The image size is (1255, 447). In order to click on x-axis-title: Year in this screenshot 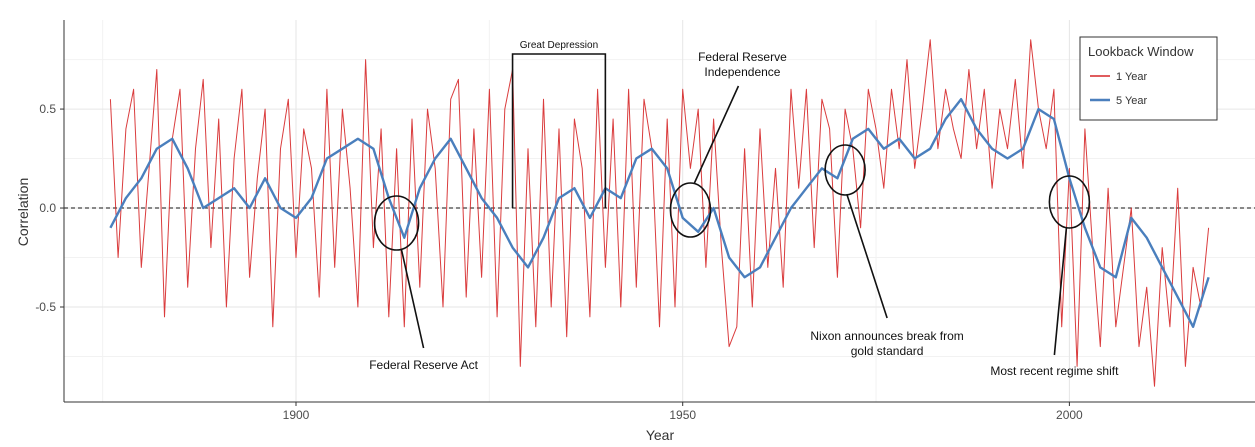, I will do `click(660, 435)`.